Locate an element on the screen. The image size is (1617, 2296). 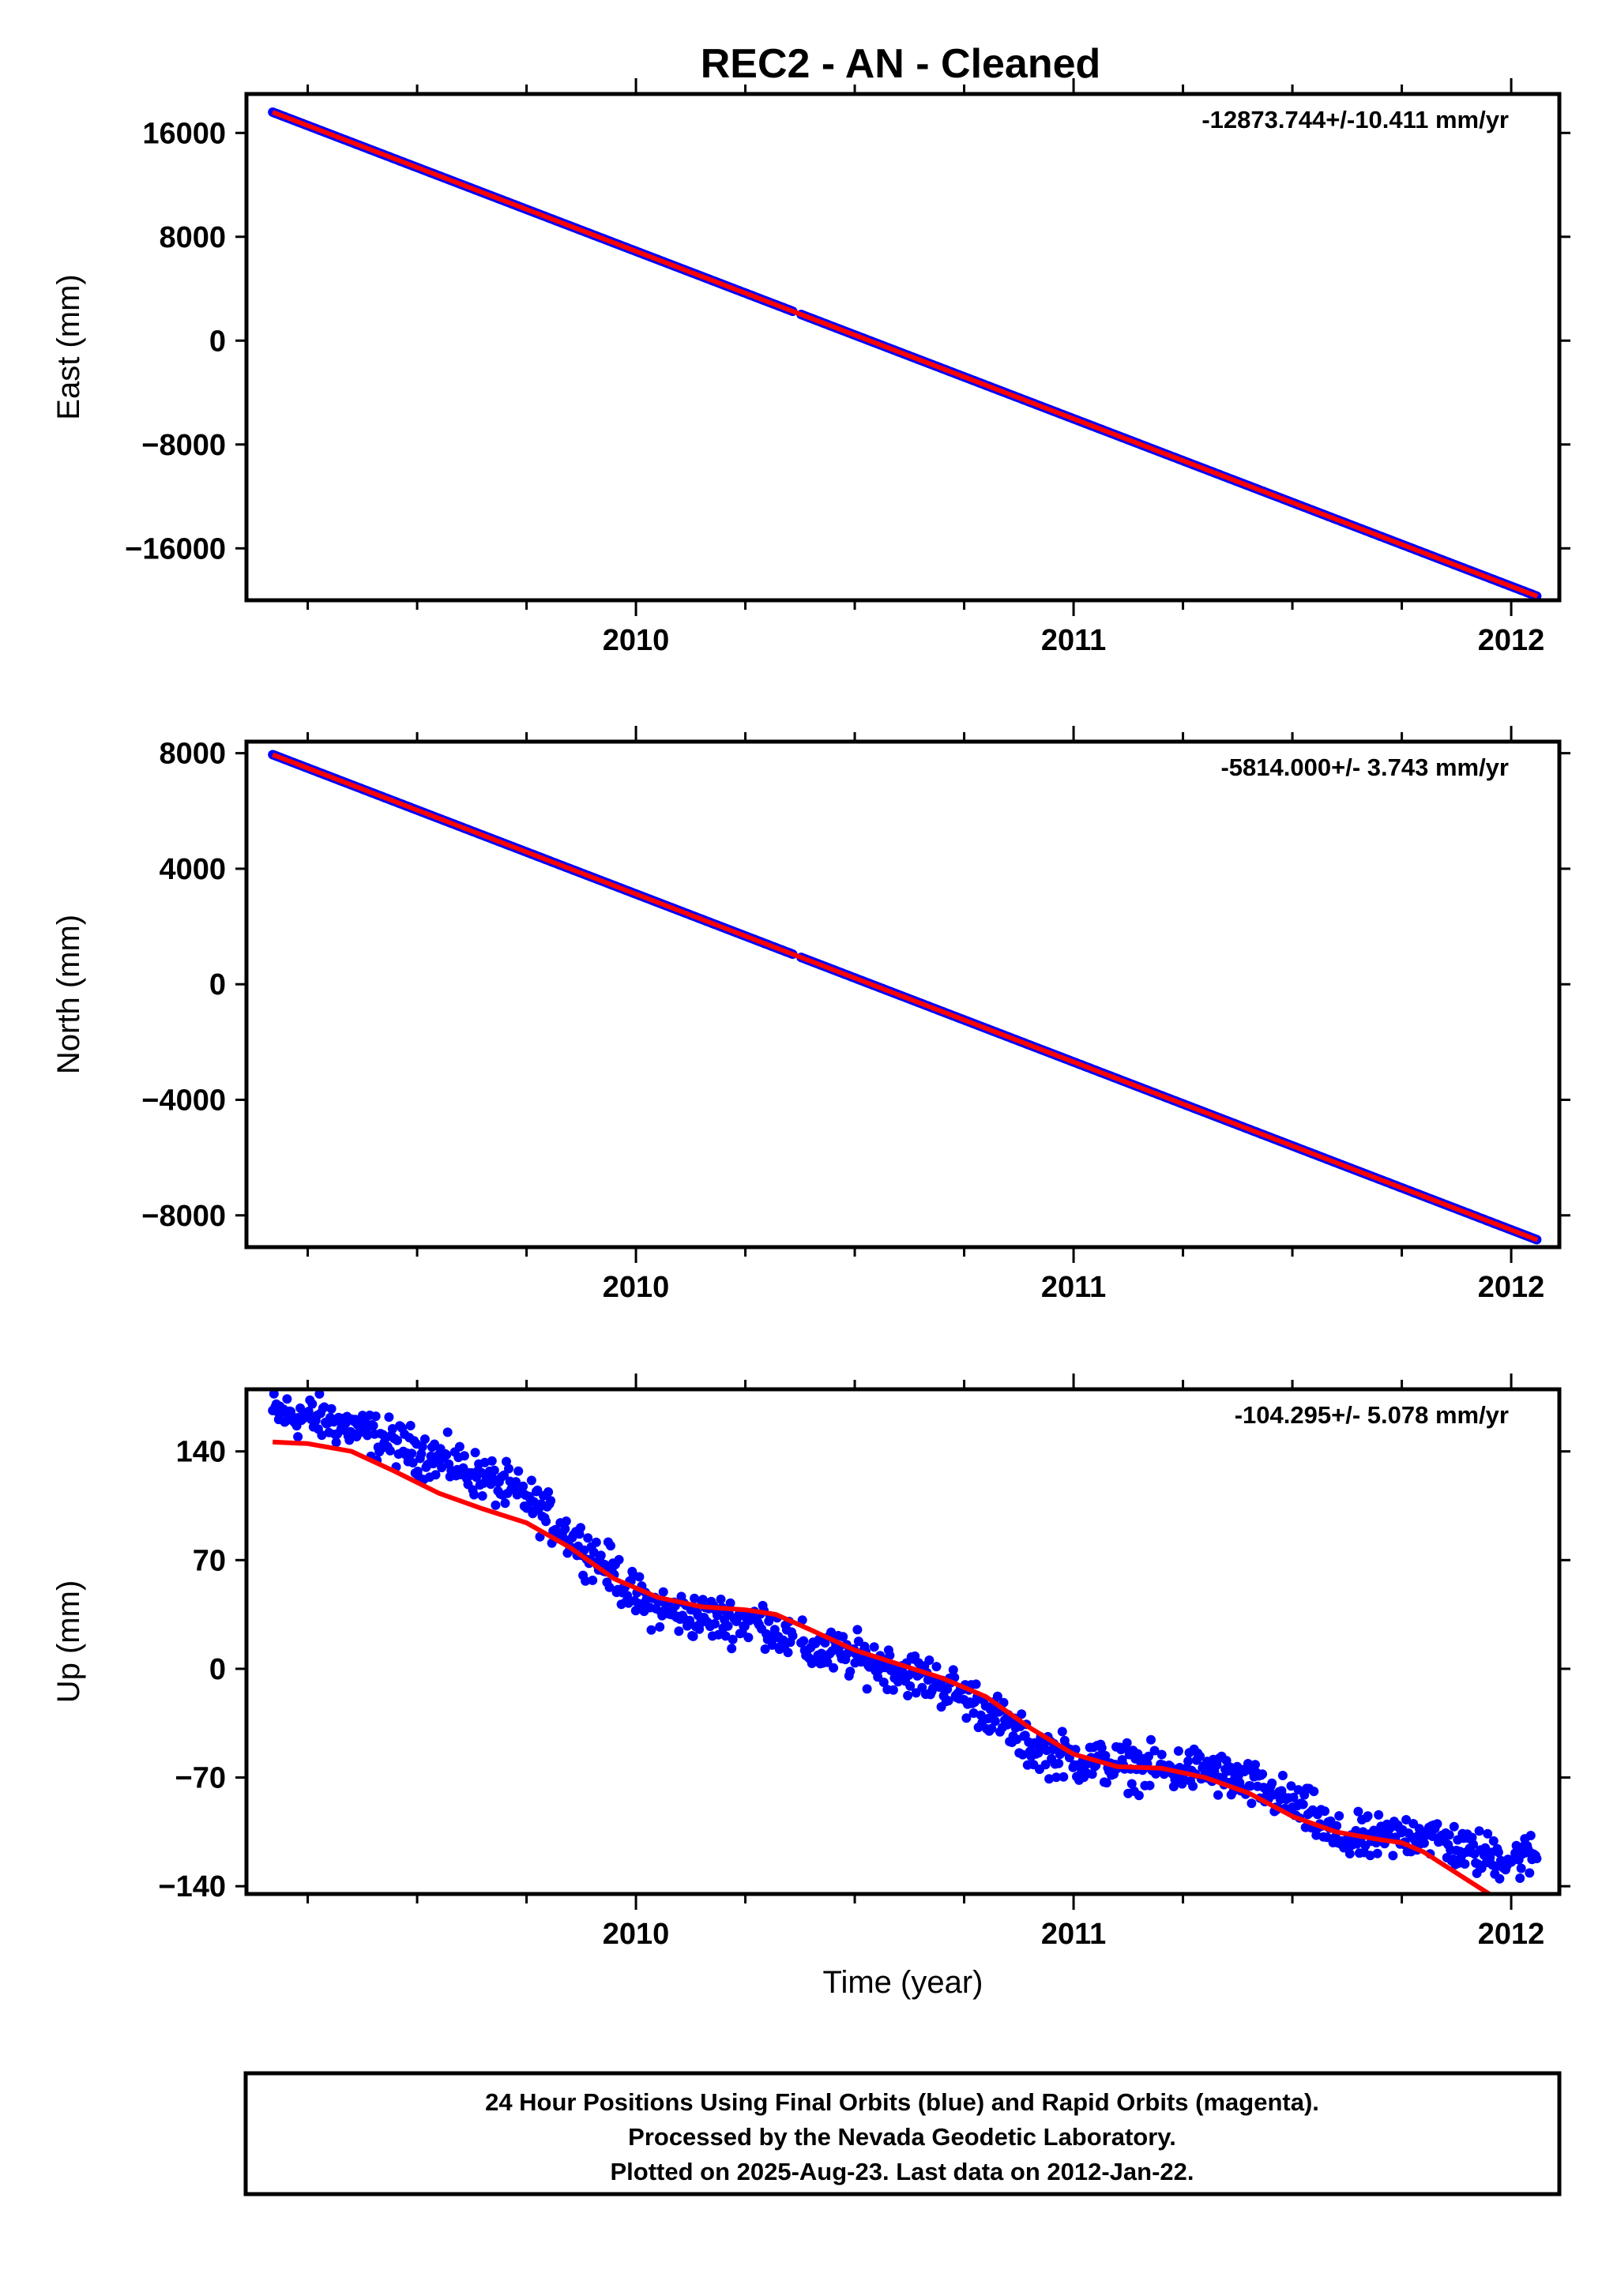
rate-label: -104.295+/- 5.078 mm/yr is located at coordinates (1372, 1415).